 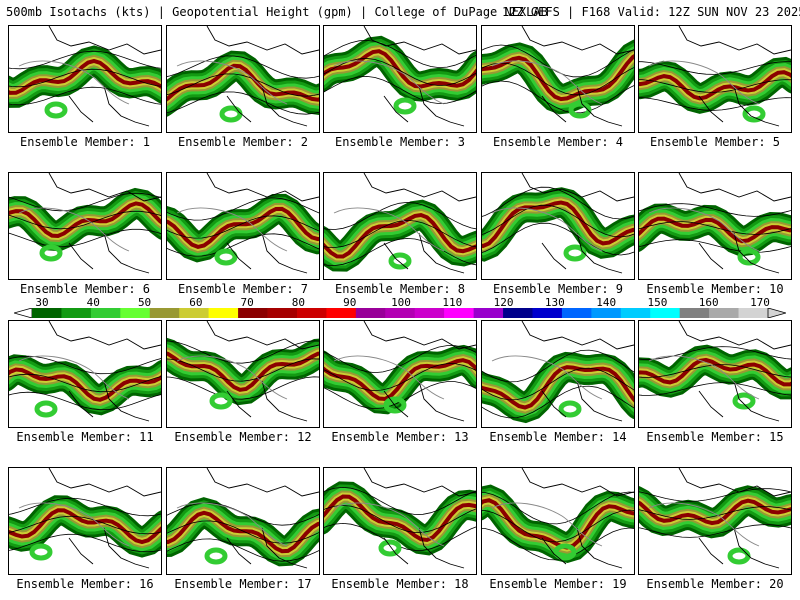 What do you see at coordinates (606, 302) in the screenshot?
I see `colorbar-tick-label: 140` at bounding box center [606, 302].